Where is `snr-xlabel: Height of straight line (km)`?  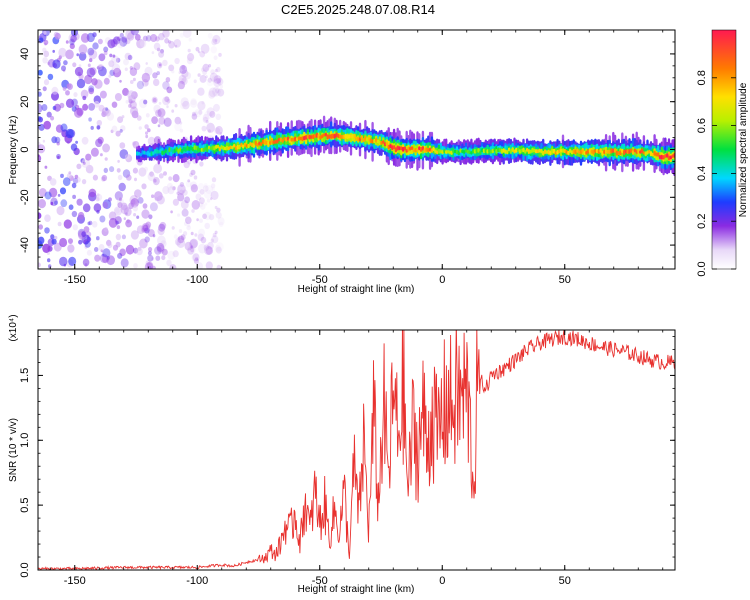
snr-xlabel: Height of straight line (km) is located at coordinates (356, 589).